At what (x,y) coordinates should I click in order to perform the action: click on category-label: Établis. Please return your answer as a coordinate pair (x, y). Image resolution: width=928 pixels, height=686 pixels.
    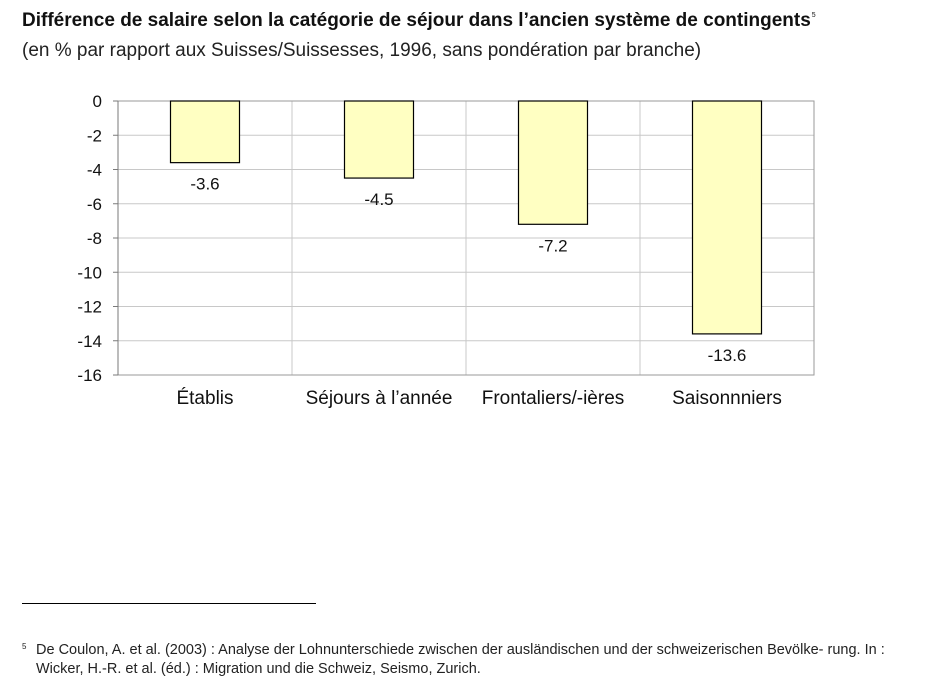
    Looking at the image, I should click on (204, 398).